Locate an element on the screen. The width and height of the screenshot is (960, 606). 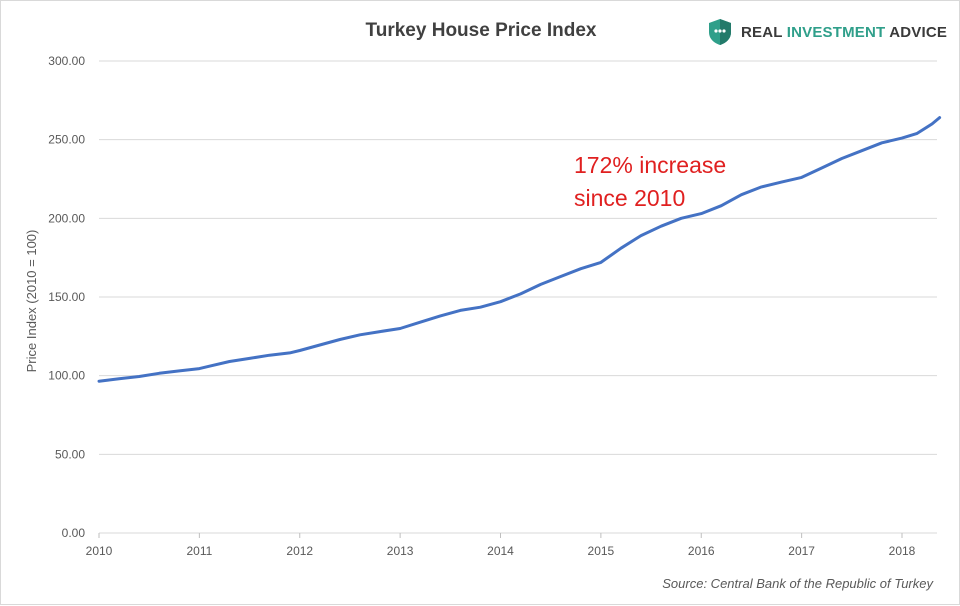
x-tick-label: 2014 is located at coordinates (500, 551).